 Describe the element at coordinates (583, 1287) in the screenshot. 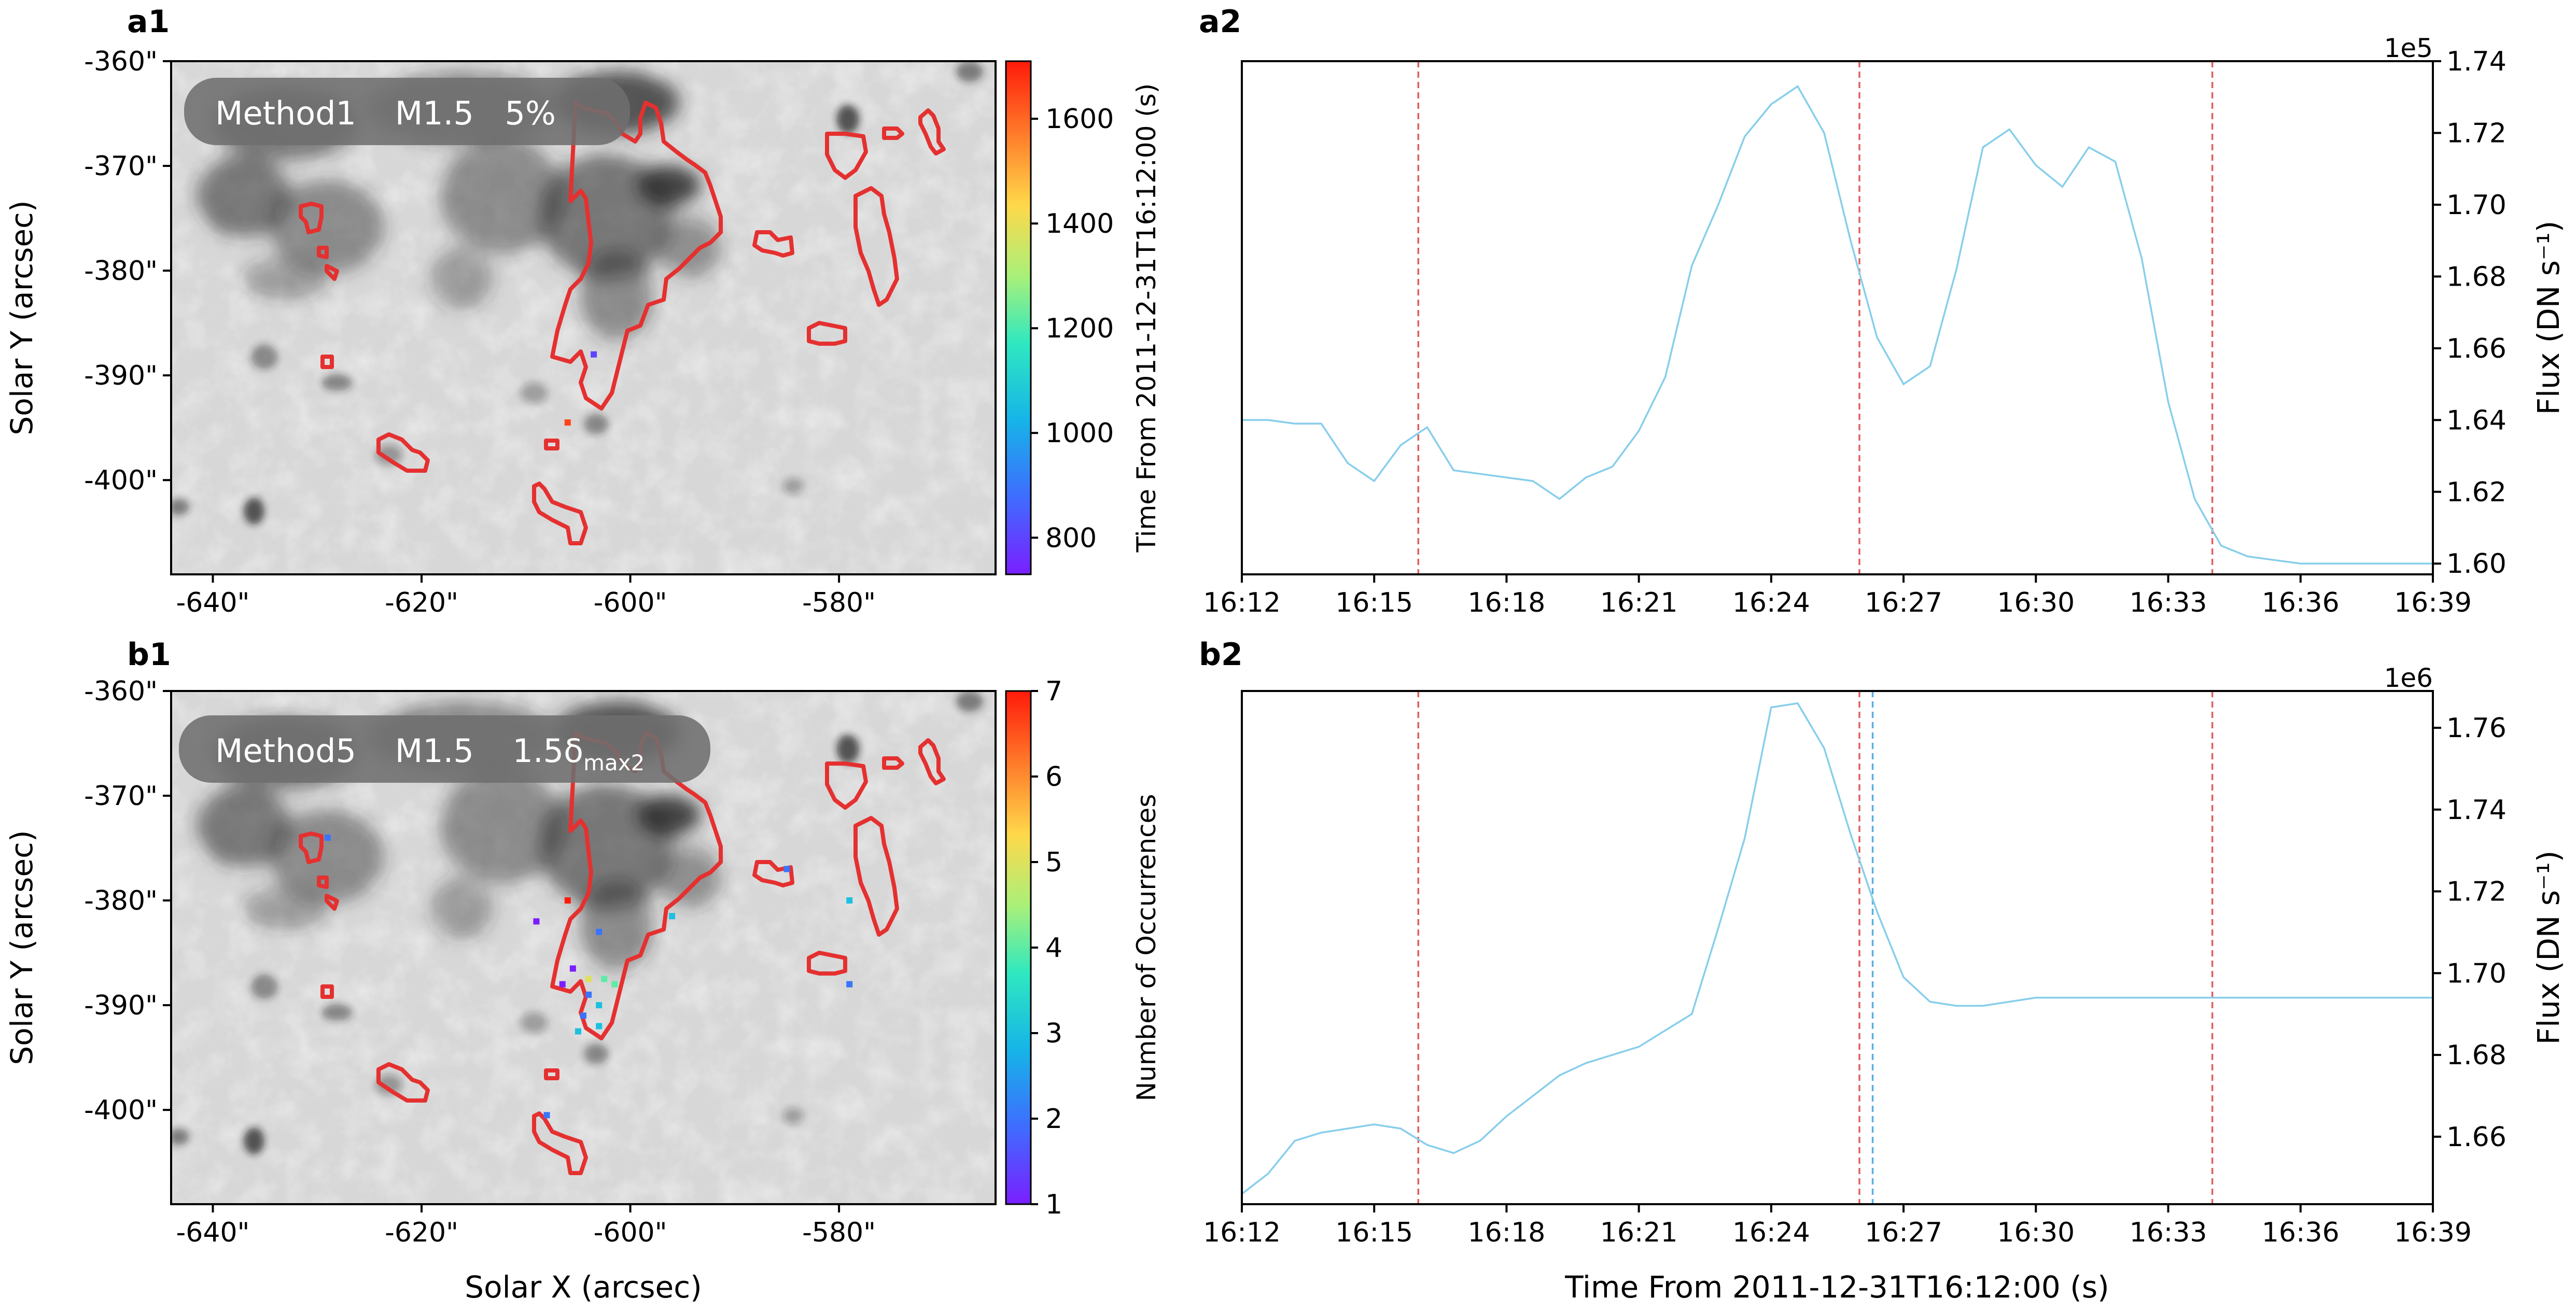

I see `xlabel-left: Solar X (arcsec)` at that location.